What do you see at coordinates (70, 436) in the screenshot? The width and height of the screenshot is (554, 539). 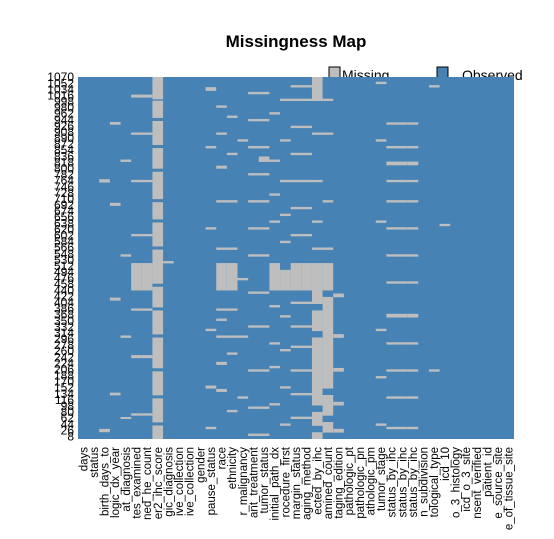 I see `y-tick-label: 8` at bounding box center [70, 436].